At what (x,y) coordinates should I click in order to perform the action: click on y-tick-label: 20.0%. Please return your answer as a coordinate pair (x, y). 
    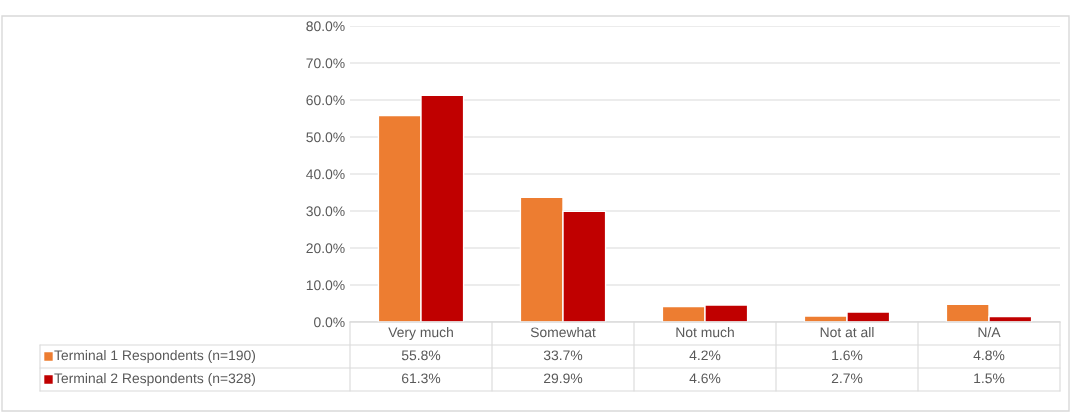
    Looking at the image, I should click on (325, 248).